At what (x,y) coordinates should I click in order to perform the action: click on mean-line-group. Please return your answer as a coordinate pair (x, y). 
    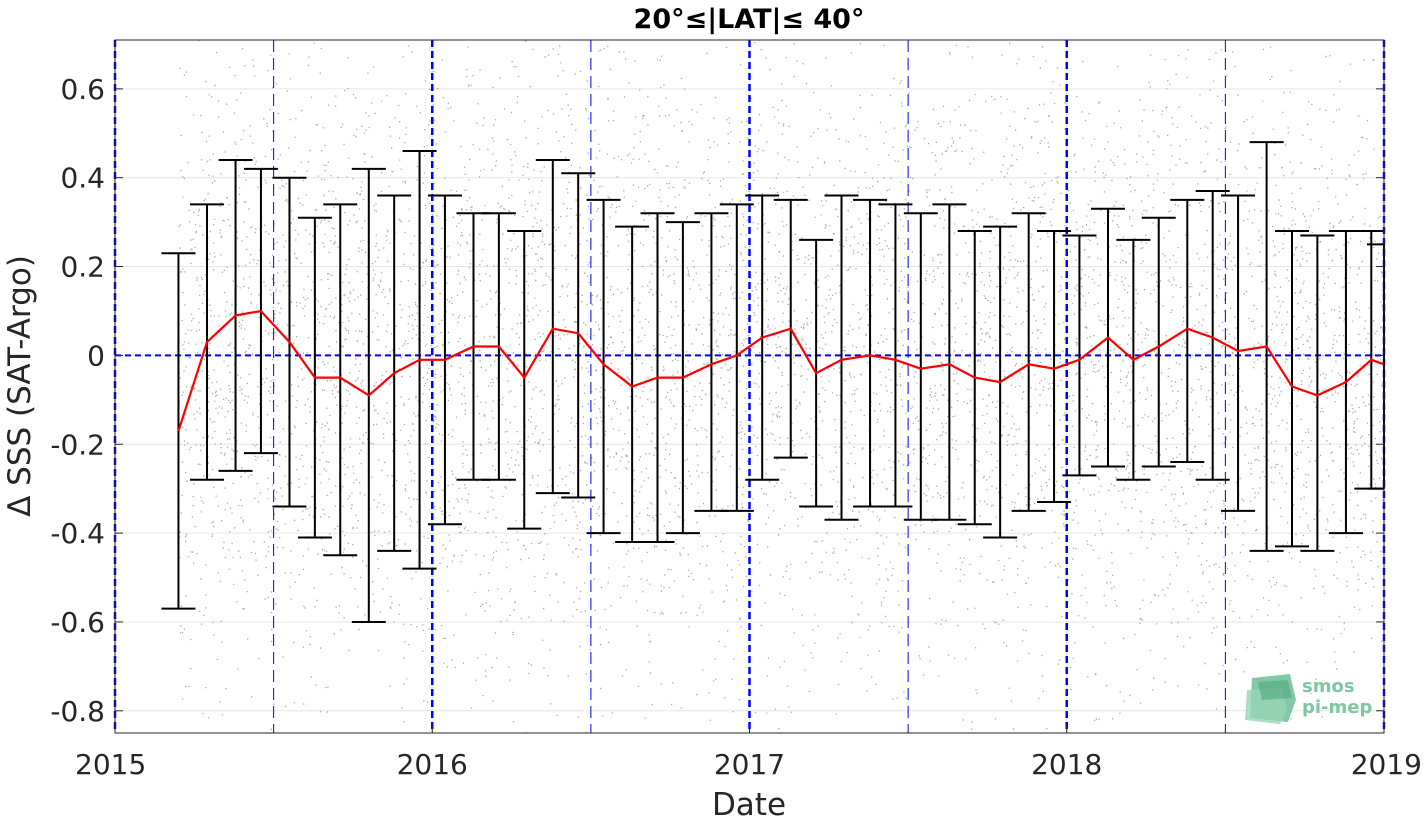
    Looking at the image, I should click on (781, 370).